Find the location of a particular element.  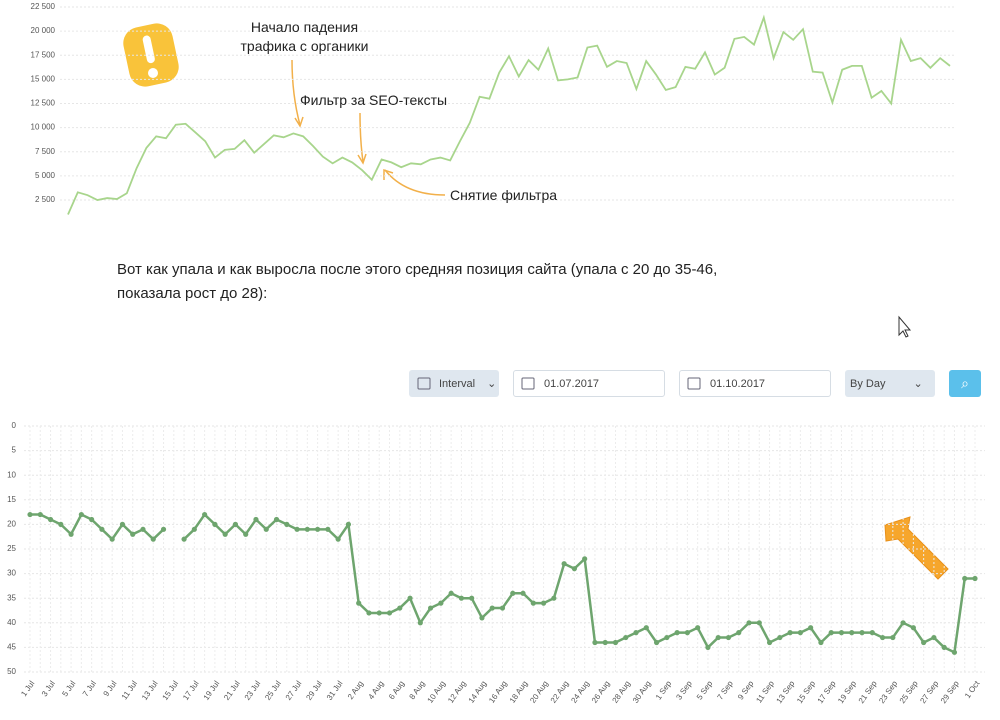

x-tick-label: 6 Aug is located at coordinates (396, 690).